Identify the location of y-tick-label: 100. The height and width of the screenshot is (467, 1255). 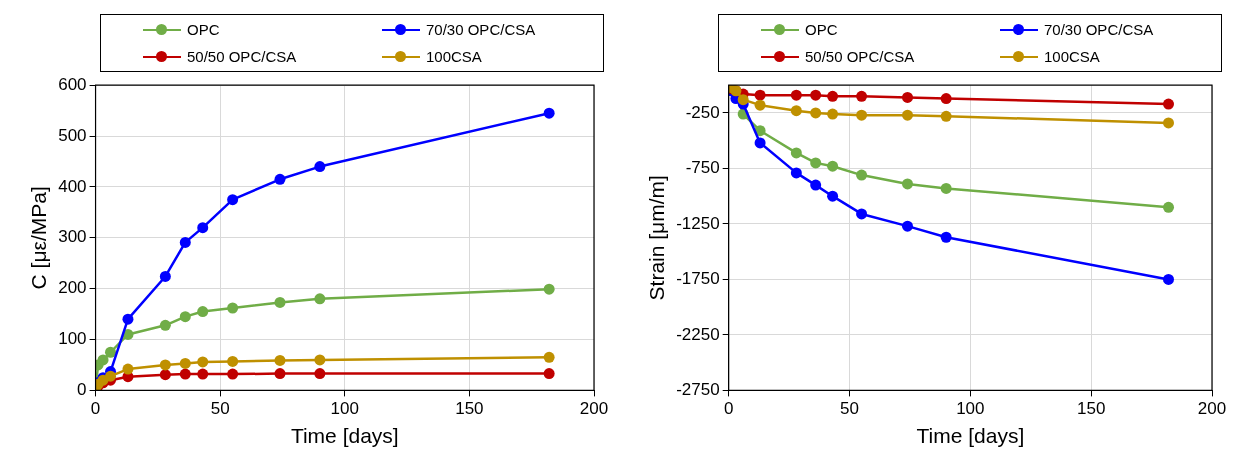
(72, 339).